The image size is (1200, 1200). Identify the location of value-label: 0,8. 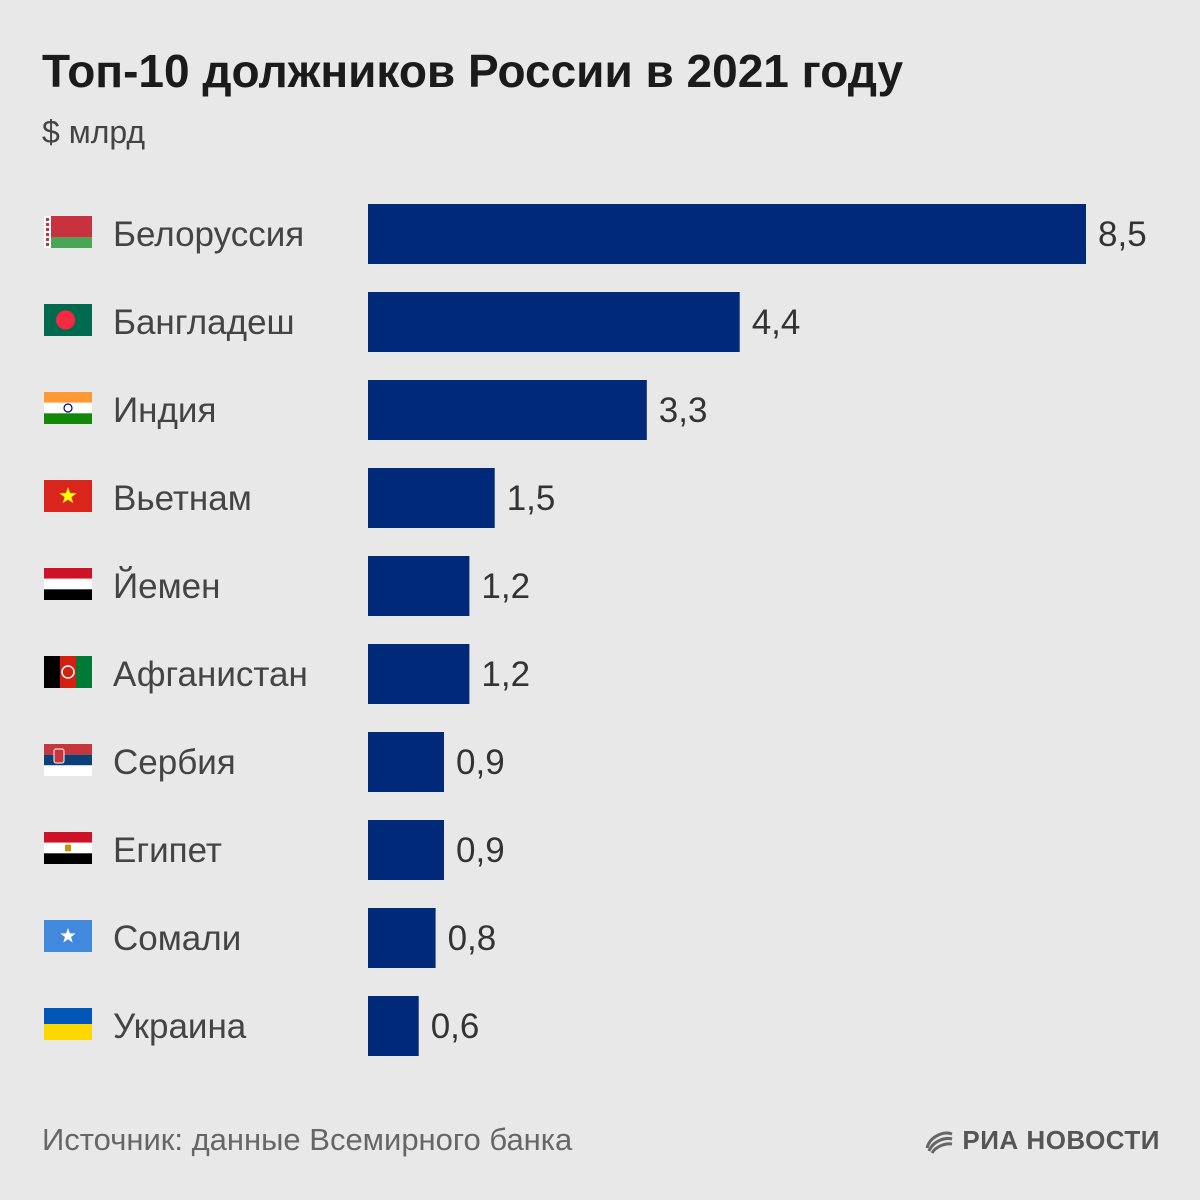
(472, 938).